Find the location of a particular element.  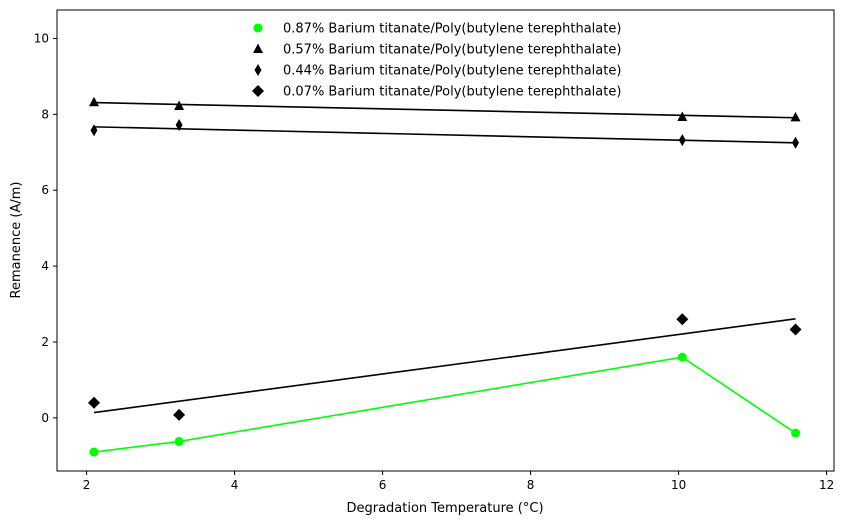

y-axis-ticks: 0 2 4 6 8 10 is located at coordinates (45, 228).